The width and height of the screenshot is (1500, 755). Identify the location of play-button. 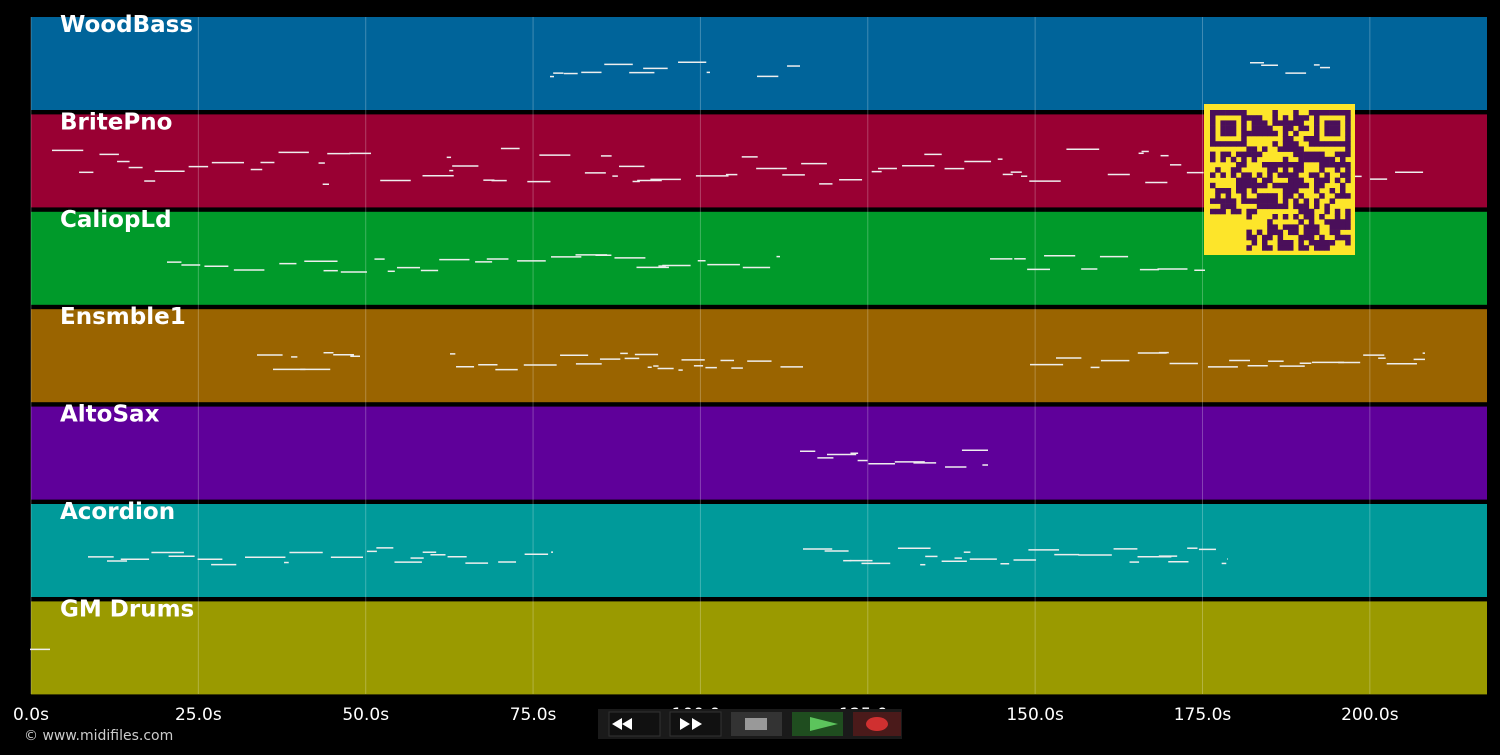
(817, 724).